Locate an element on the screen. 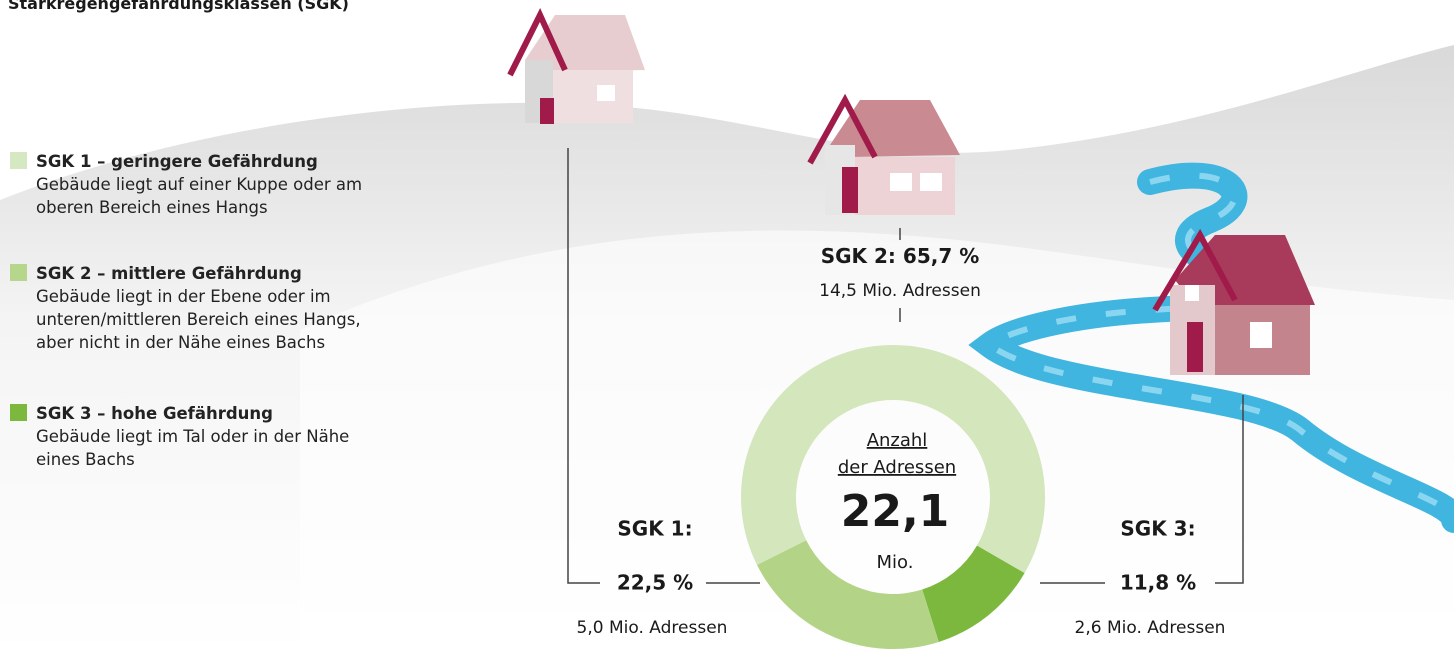 The width and height of the screenshot is (1454, 653). title: Starkregengefährdungsklassen (SGK) is located at coordinates (178, 6).